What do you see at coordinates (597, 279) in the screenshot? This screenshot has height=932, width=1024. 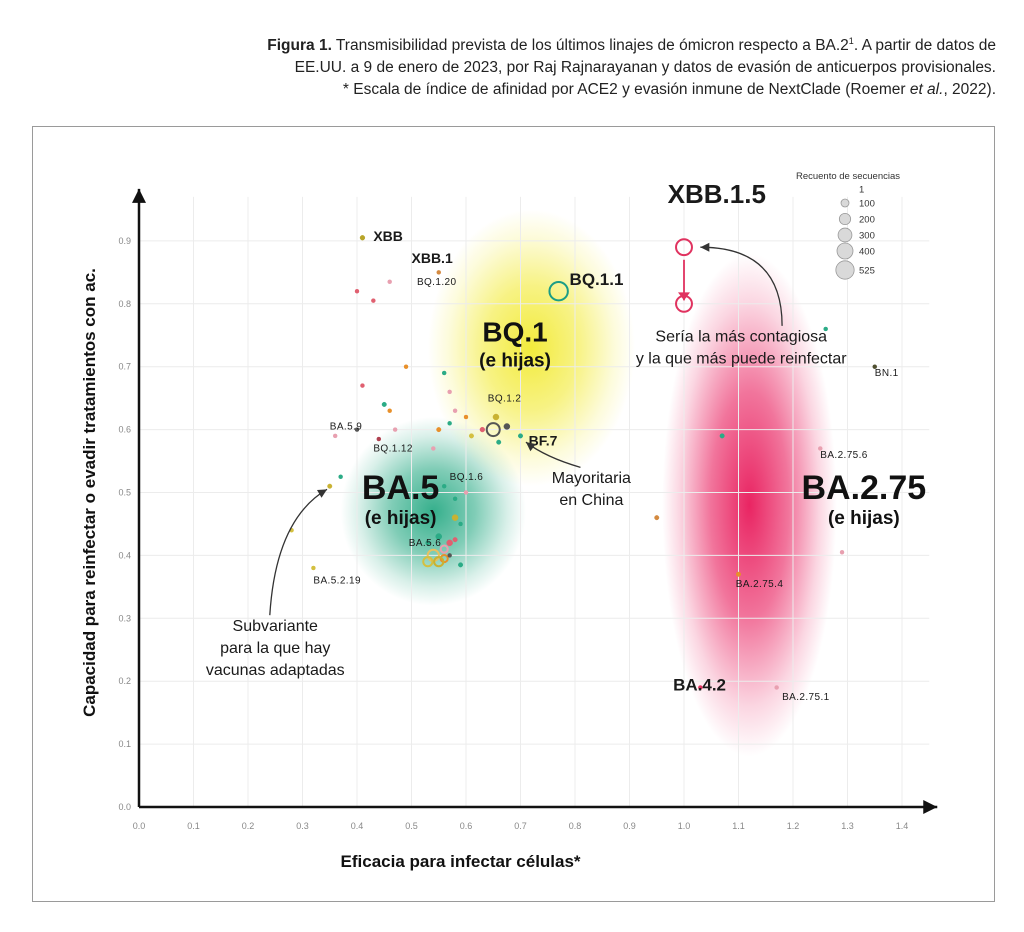 I see `point-label-bq-1-1: BQ.1.1` at bounding box center [597, 279].